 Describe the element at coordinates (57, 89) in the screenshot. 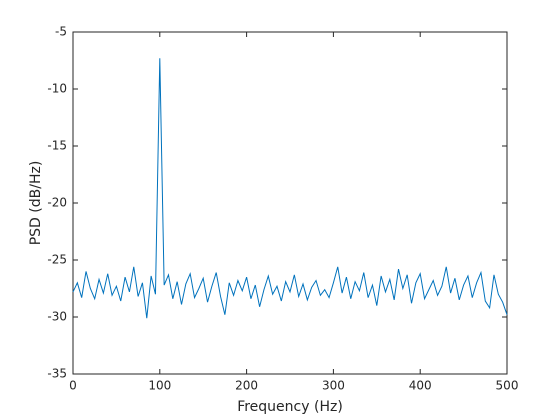

I see `y-tick-label: -10` at that location.